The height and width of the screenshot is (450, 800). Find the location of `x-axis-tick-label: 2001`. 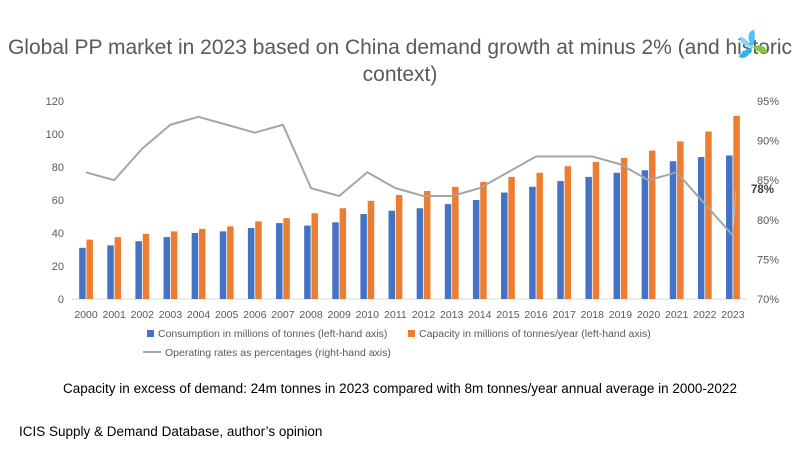

x-axis-tick-label: 2001 is located at coordinates (115, 315).